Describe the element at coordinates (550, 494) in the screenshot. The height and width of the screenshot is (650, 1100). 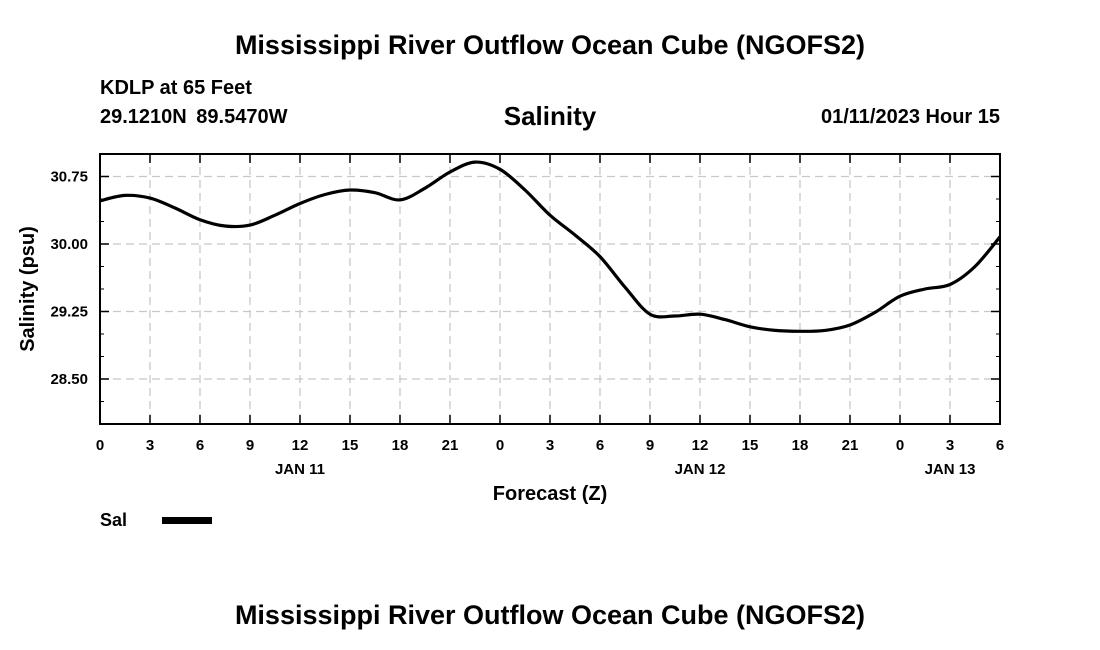
I see `x-axis-label: Forecast (Z)` at that location.